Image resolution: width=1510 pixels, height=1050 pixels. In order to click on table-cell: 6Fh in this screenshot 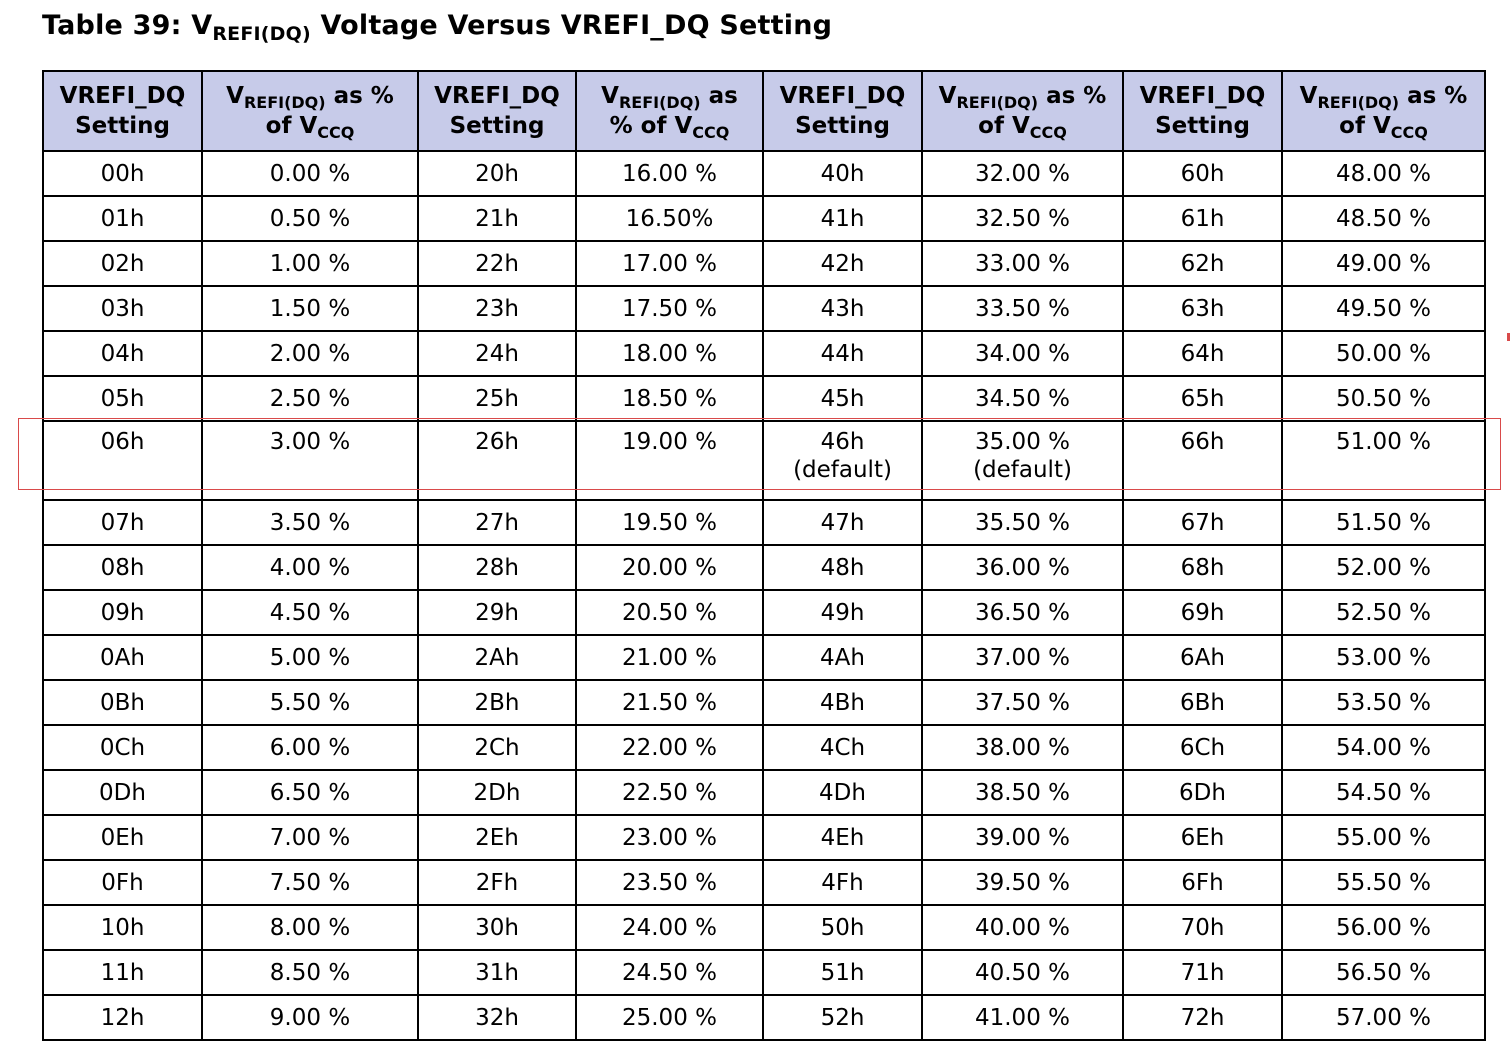, I will do `click(1202, 882)`.